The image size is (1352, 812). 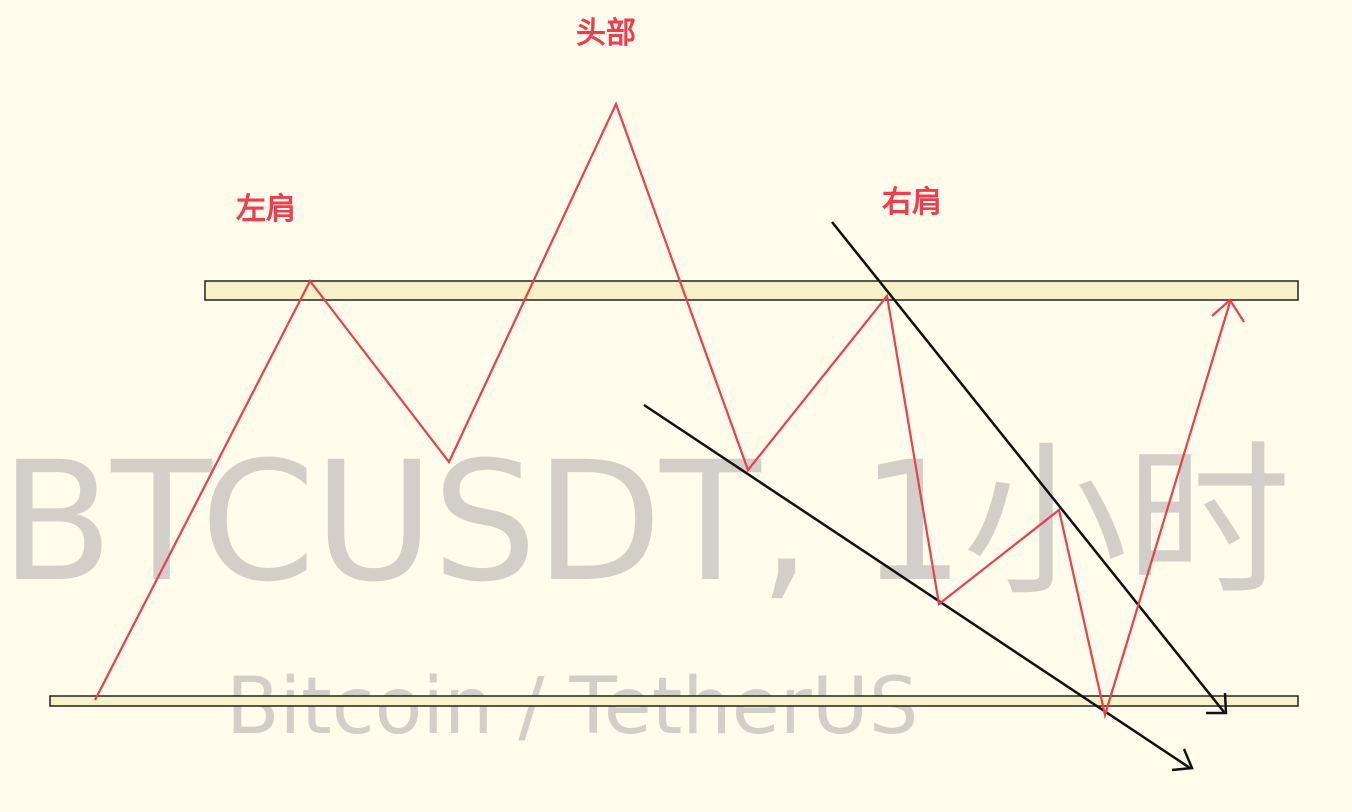 What do you see at coordinates (1182, 760) in the screenshot?
I see `lower-trend-arrowhead` at bounding box center [1182, 760].